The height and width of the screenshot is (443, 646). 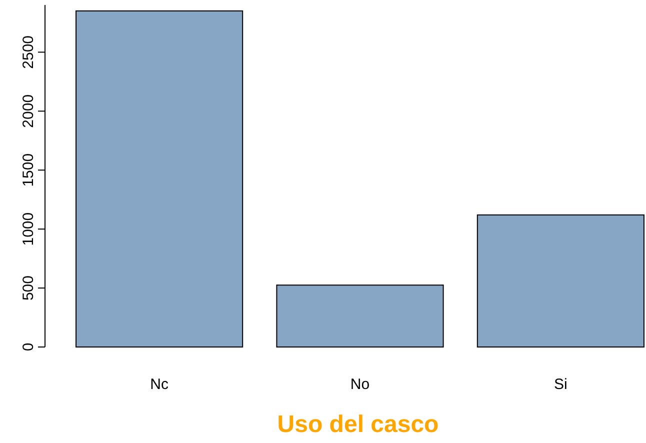 What do you see at coordinates (28, 229) in the screenshot?
I see `y-tick-label: 1000` at bounding box center [28, 229].